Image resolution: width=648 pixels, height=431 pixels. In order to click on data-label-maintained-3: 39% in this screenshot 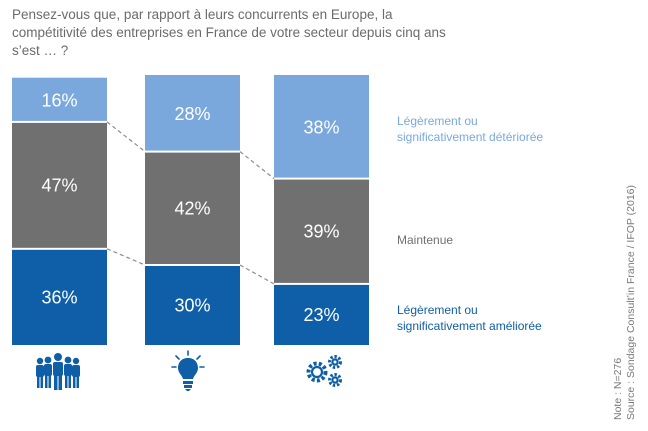, I will do `click(321, 231)`.